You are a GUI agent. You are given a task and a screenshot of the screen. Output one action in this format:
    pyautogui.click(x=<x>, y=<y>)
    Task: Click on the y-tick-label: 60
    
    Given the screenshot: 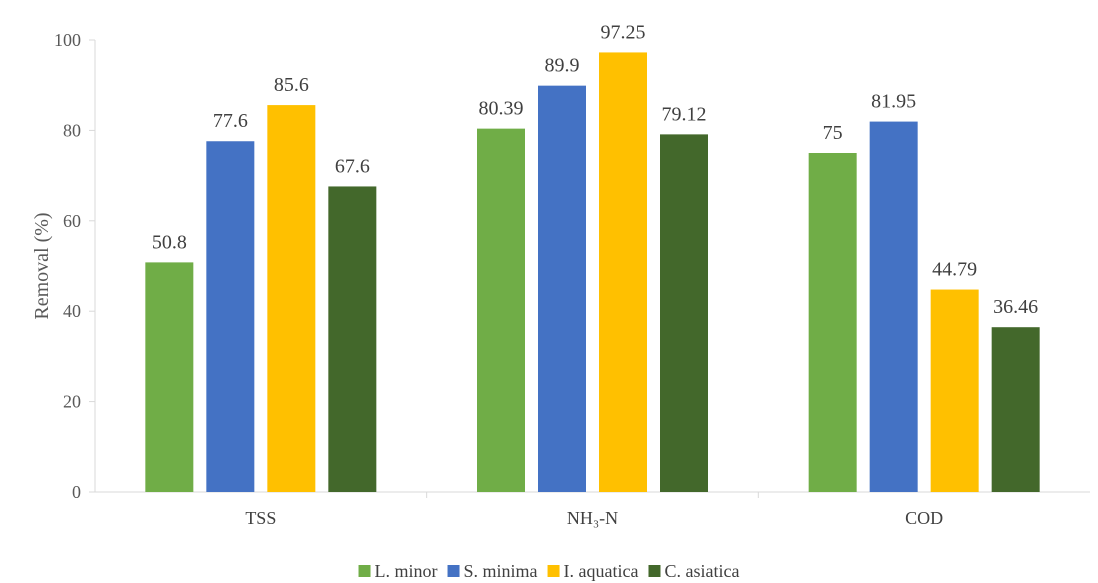 What is the action you would take?
    pyautogui.click(x=72, y=221)
    